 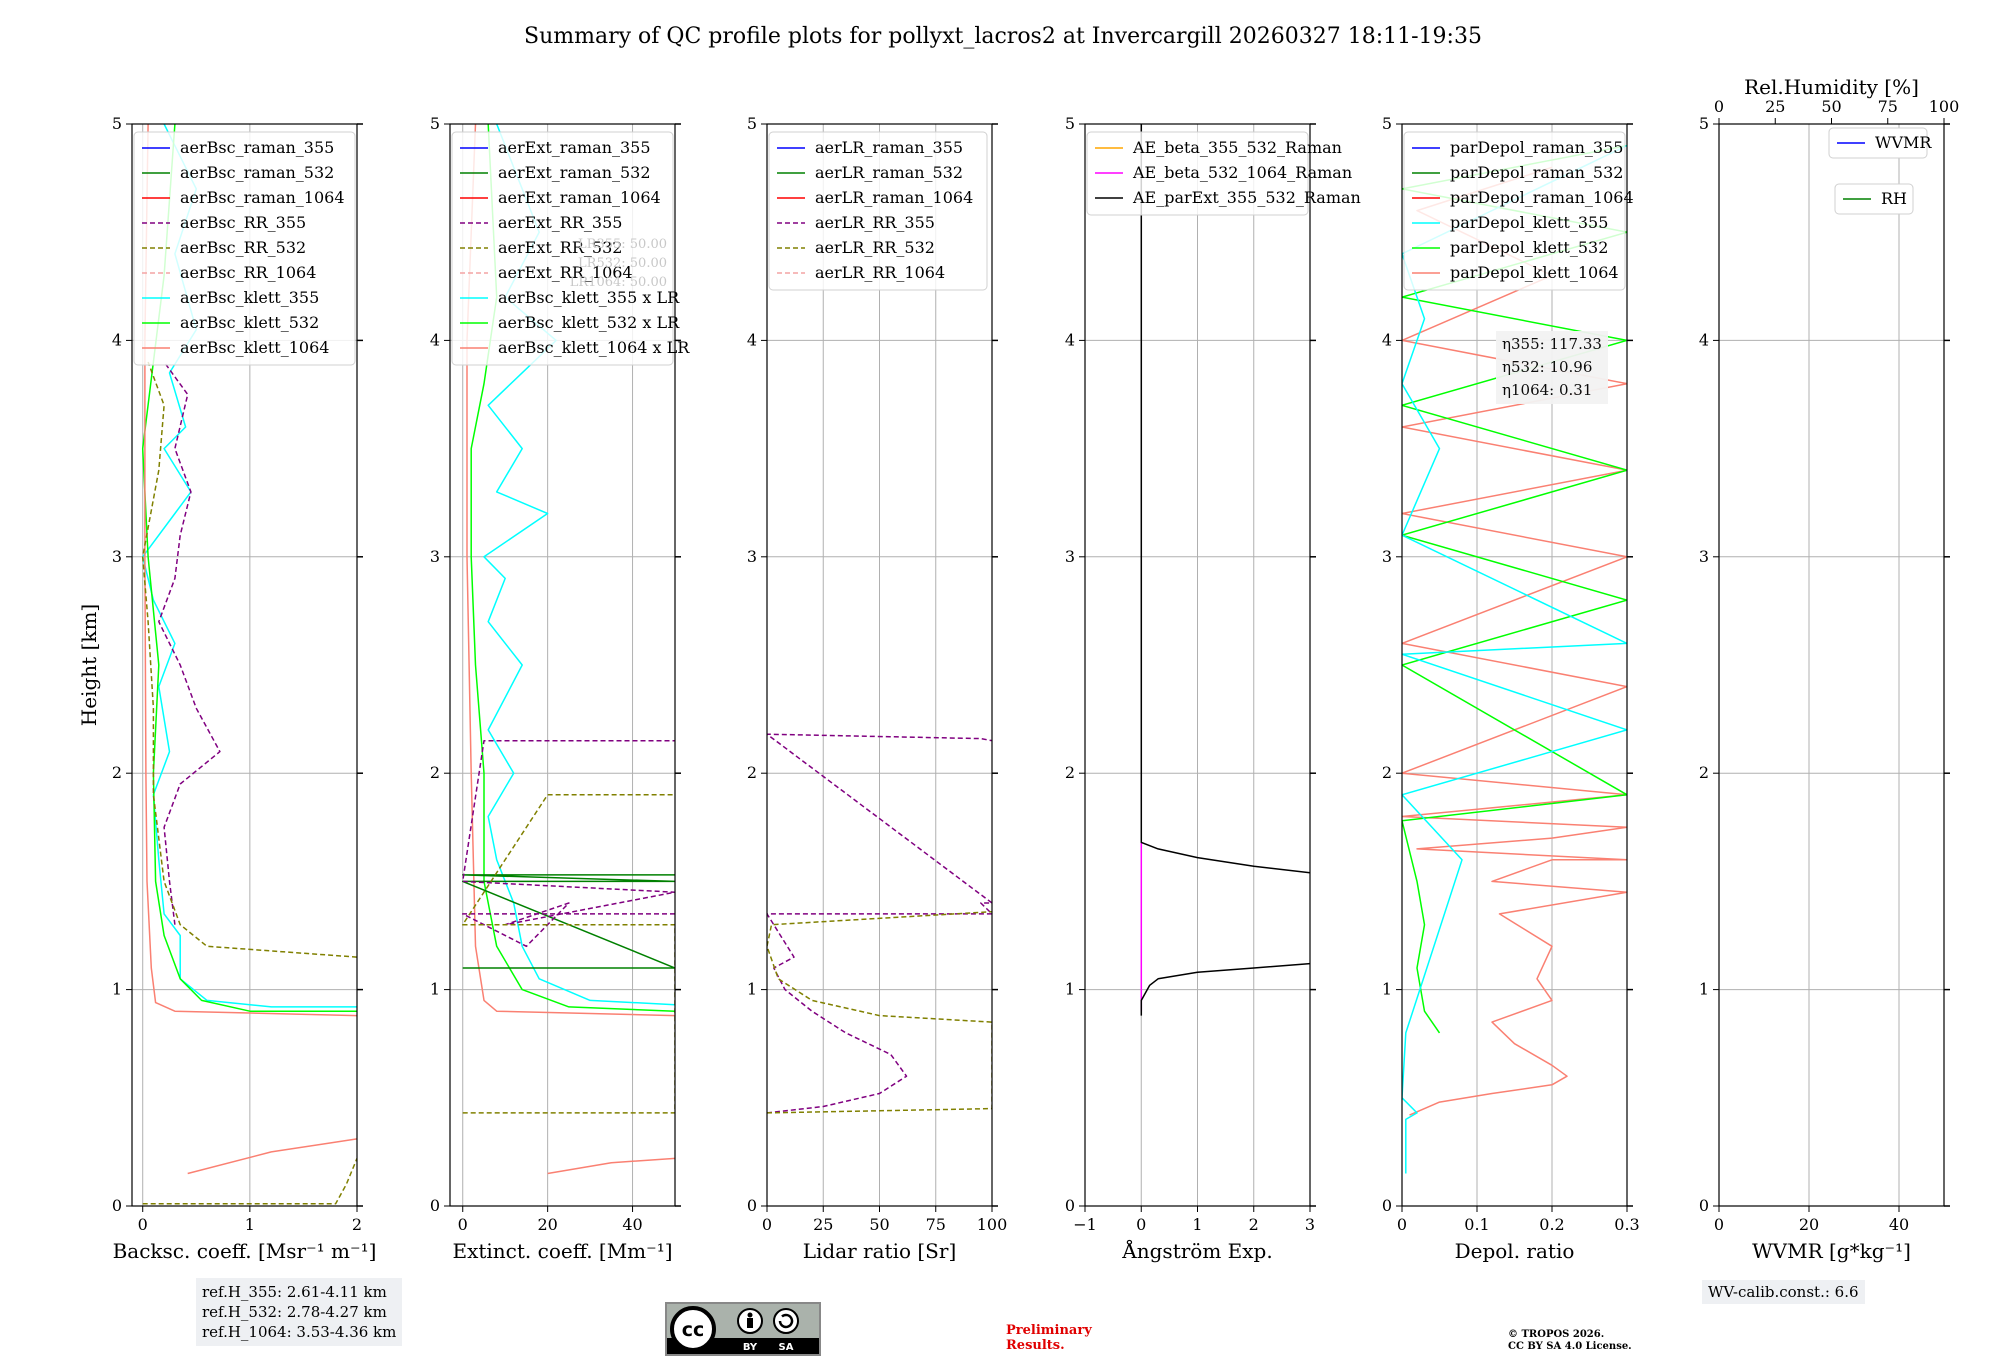 What do you see at coordinates (117, 1205) in the screenshot?
I see `ytick-label-bsc-0: 0` at bounding box center [117, 1205].